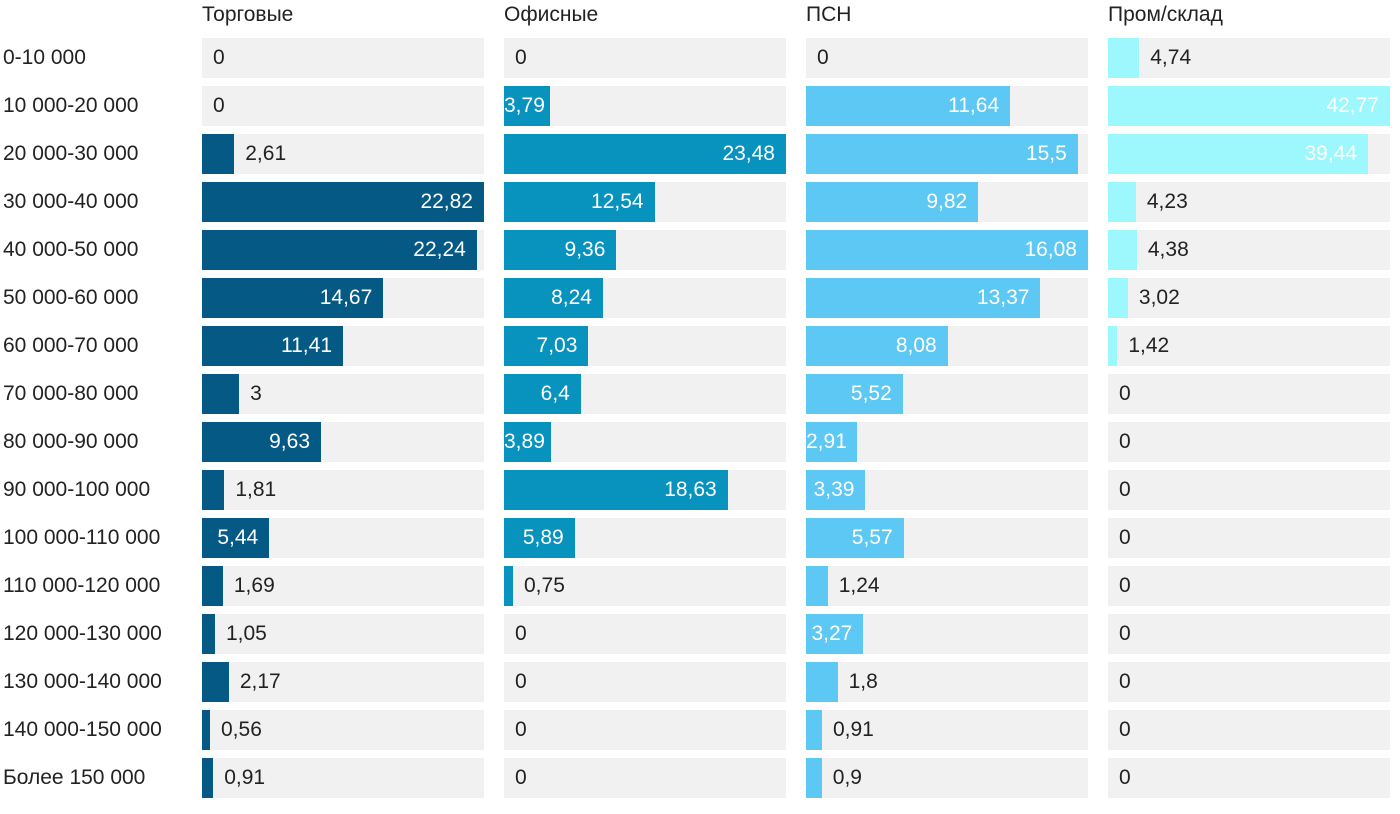 The width and height of the screenshot is (1400, 814). What do you see at coordinates (71, 201) in the screenshot?
I see `category-label: 30 000-40 000` at bounding box center [71, 201].